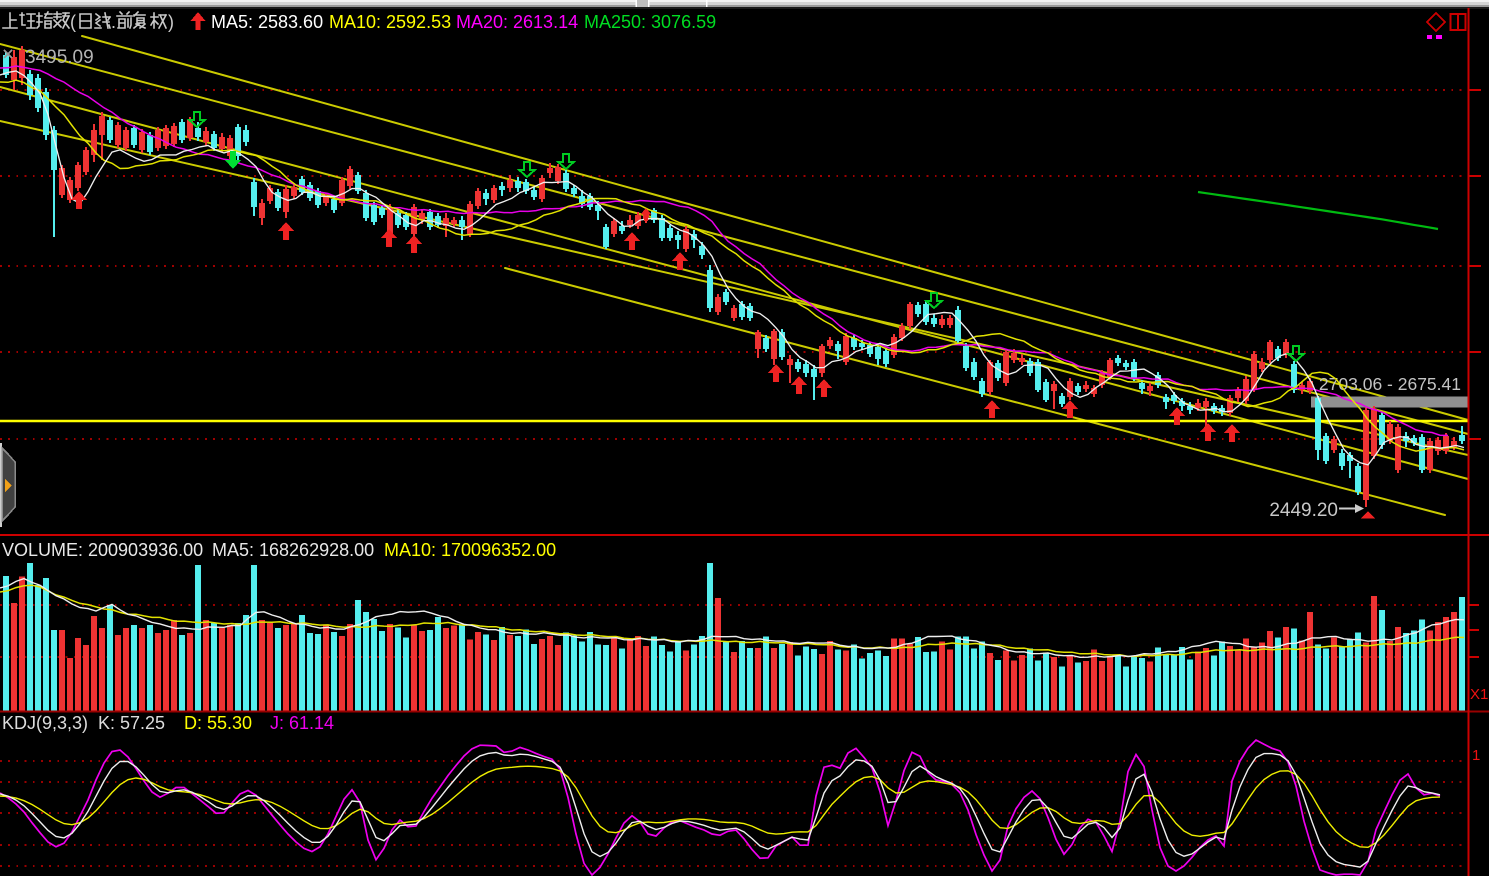  What do you see at coordinates (267, 22) in the screenshot?
I see `svg-text: MA5: 2583.60` at bounding box center [267, 22].